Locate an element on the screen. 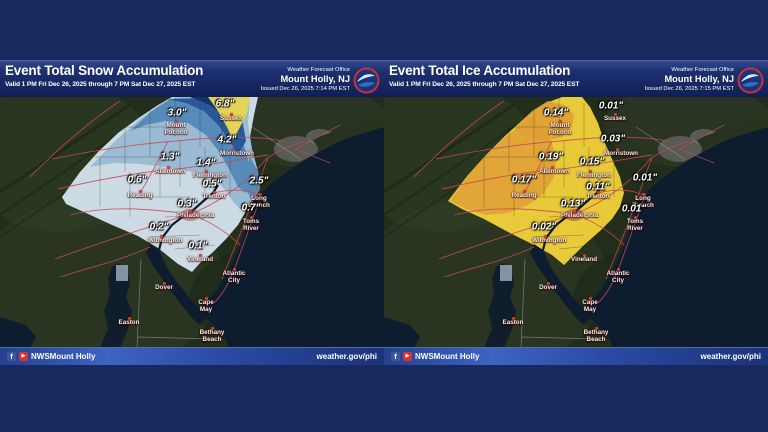  ice-amount-label: 0.14" is located at coordinates (556, 113).